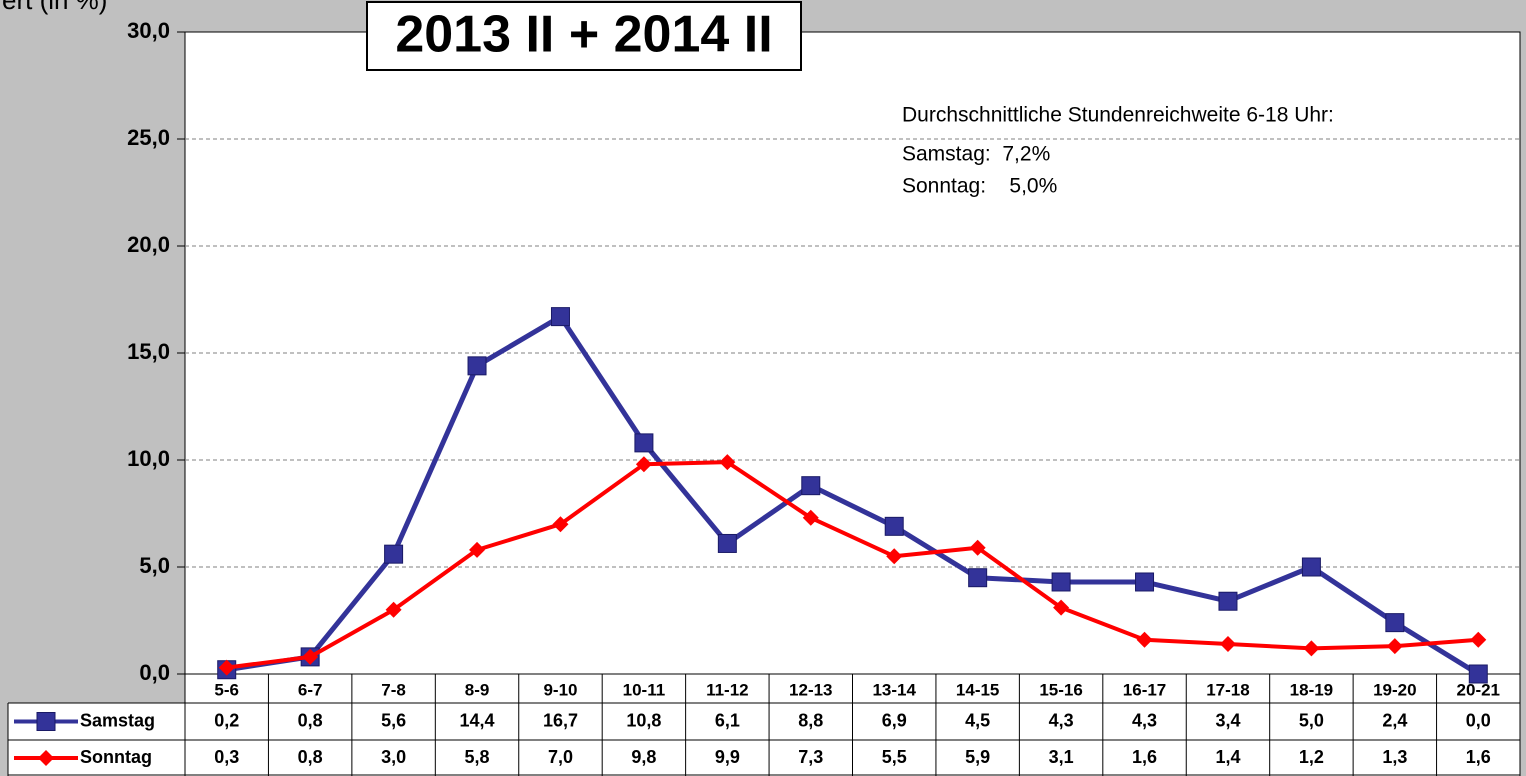 This screenshot has width=1526, height=776. What do you see at coordinates (116, 757) in the screenshot?
I see `legend-label: Sonntag` at bounding box center [116, 757].